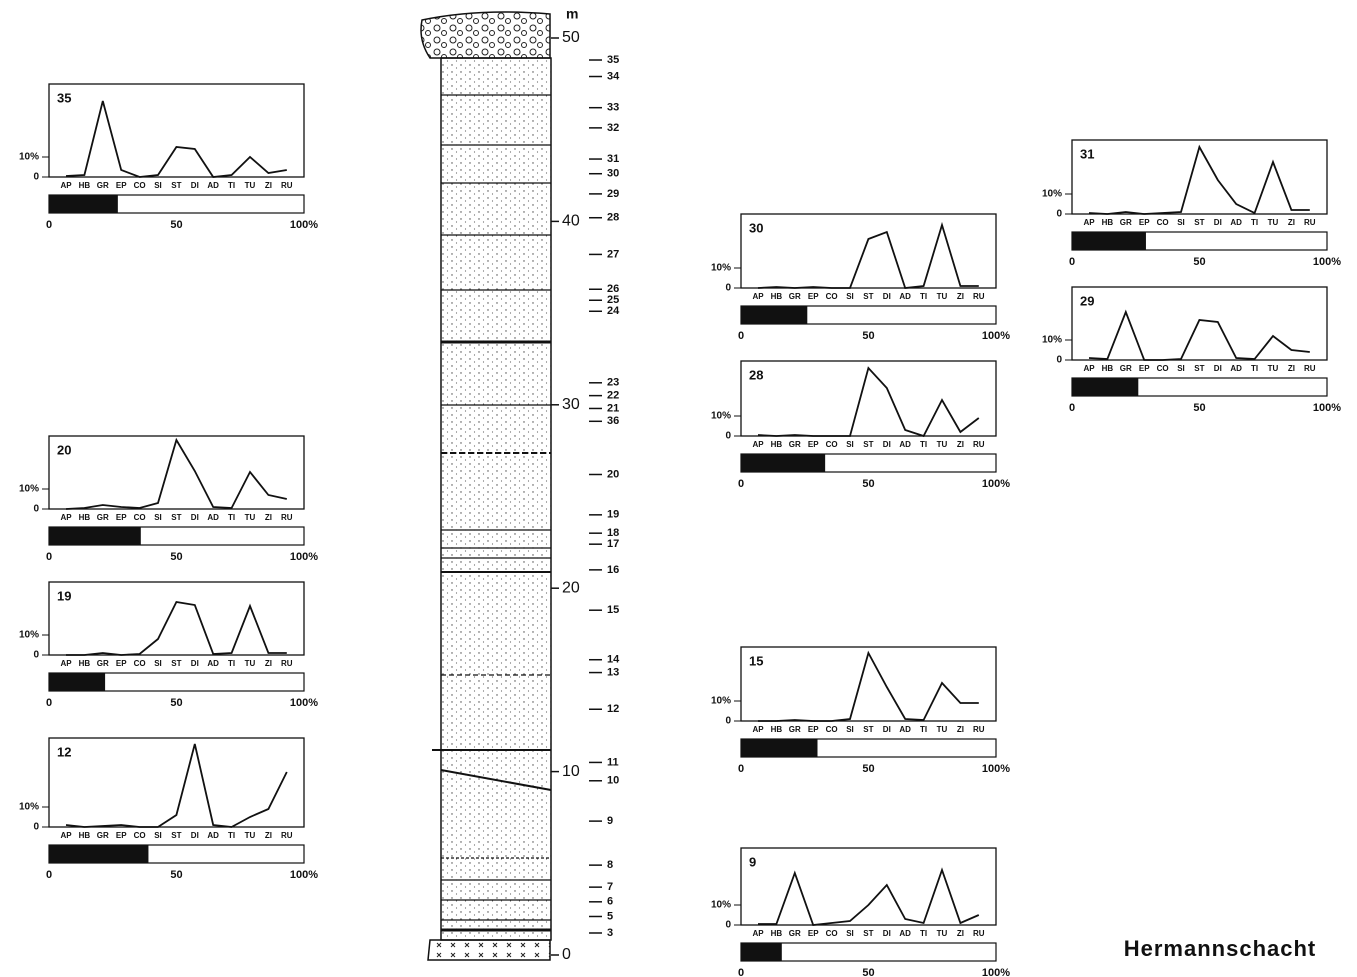 The image size is (1357, 977). What do you see at coordinates (613, 108) in the screenshot?
I see `sample-label: 33` at bounding box center [613, 108].